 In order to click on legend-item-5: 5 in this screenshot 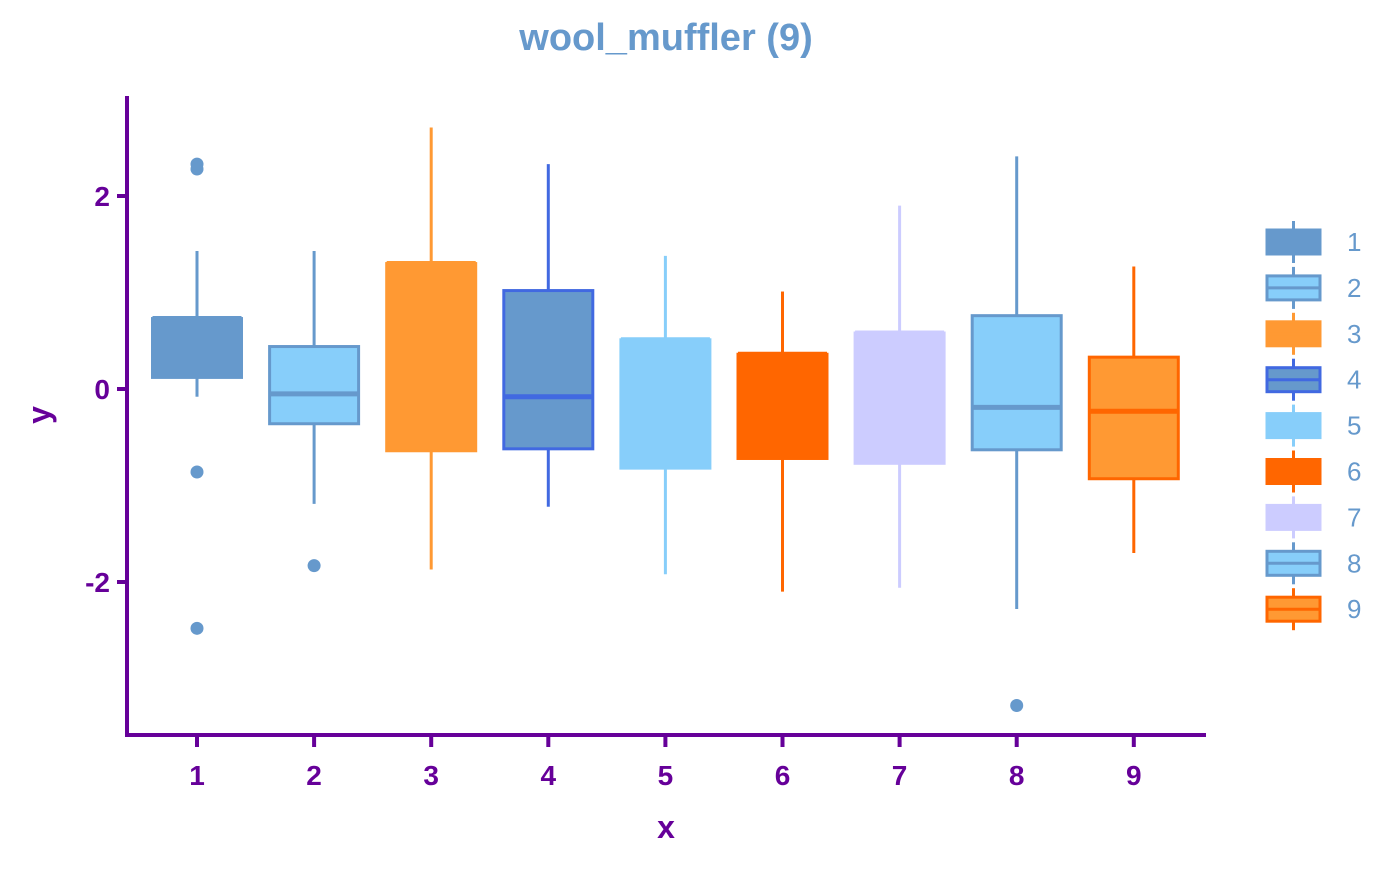, I will do `click(1313, 425)`.